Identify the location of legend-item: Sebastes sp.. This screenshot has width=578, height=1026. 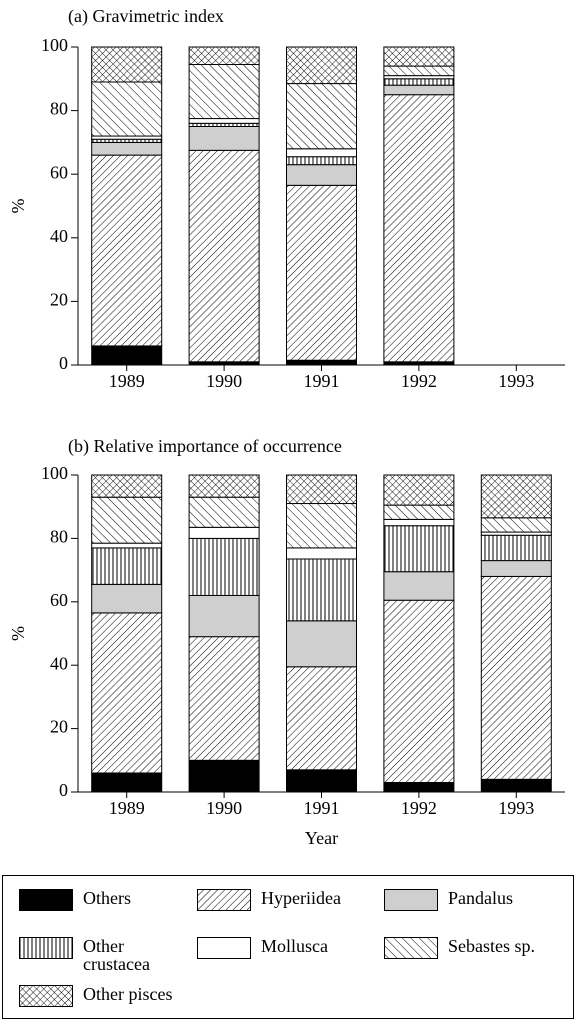
(466, 948).